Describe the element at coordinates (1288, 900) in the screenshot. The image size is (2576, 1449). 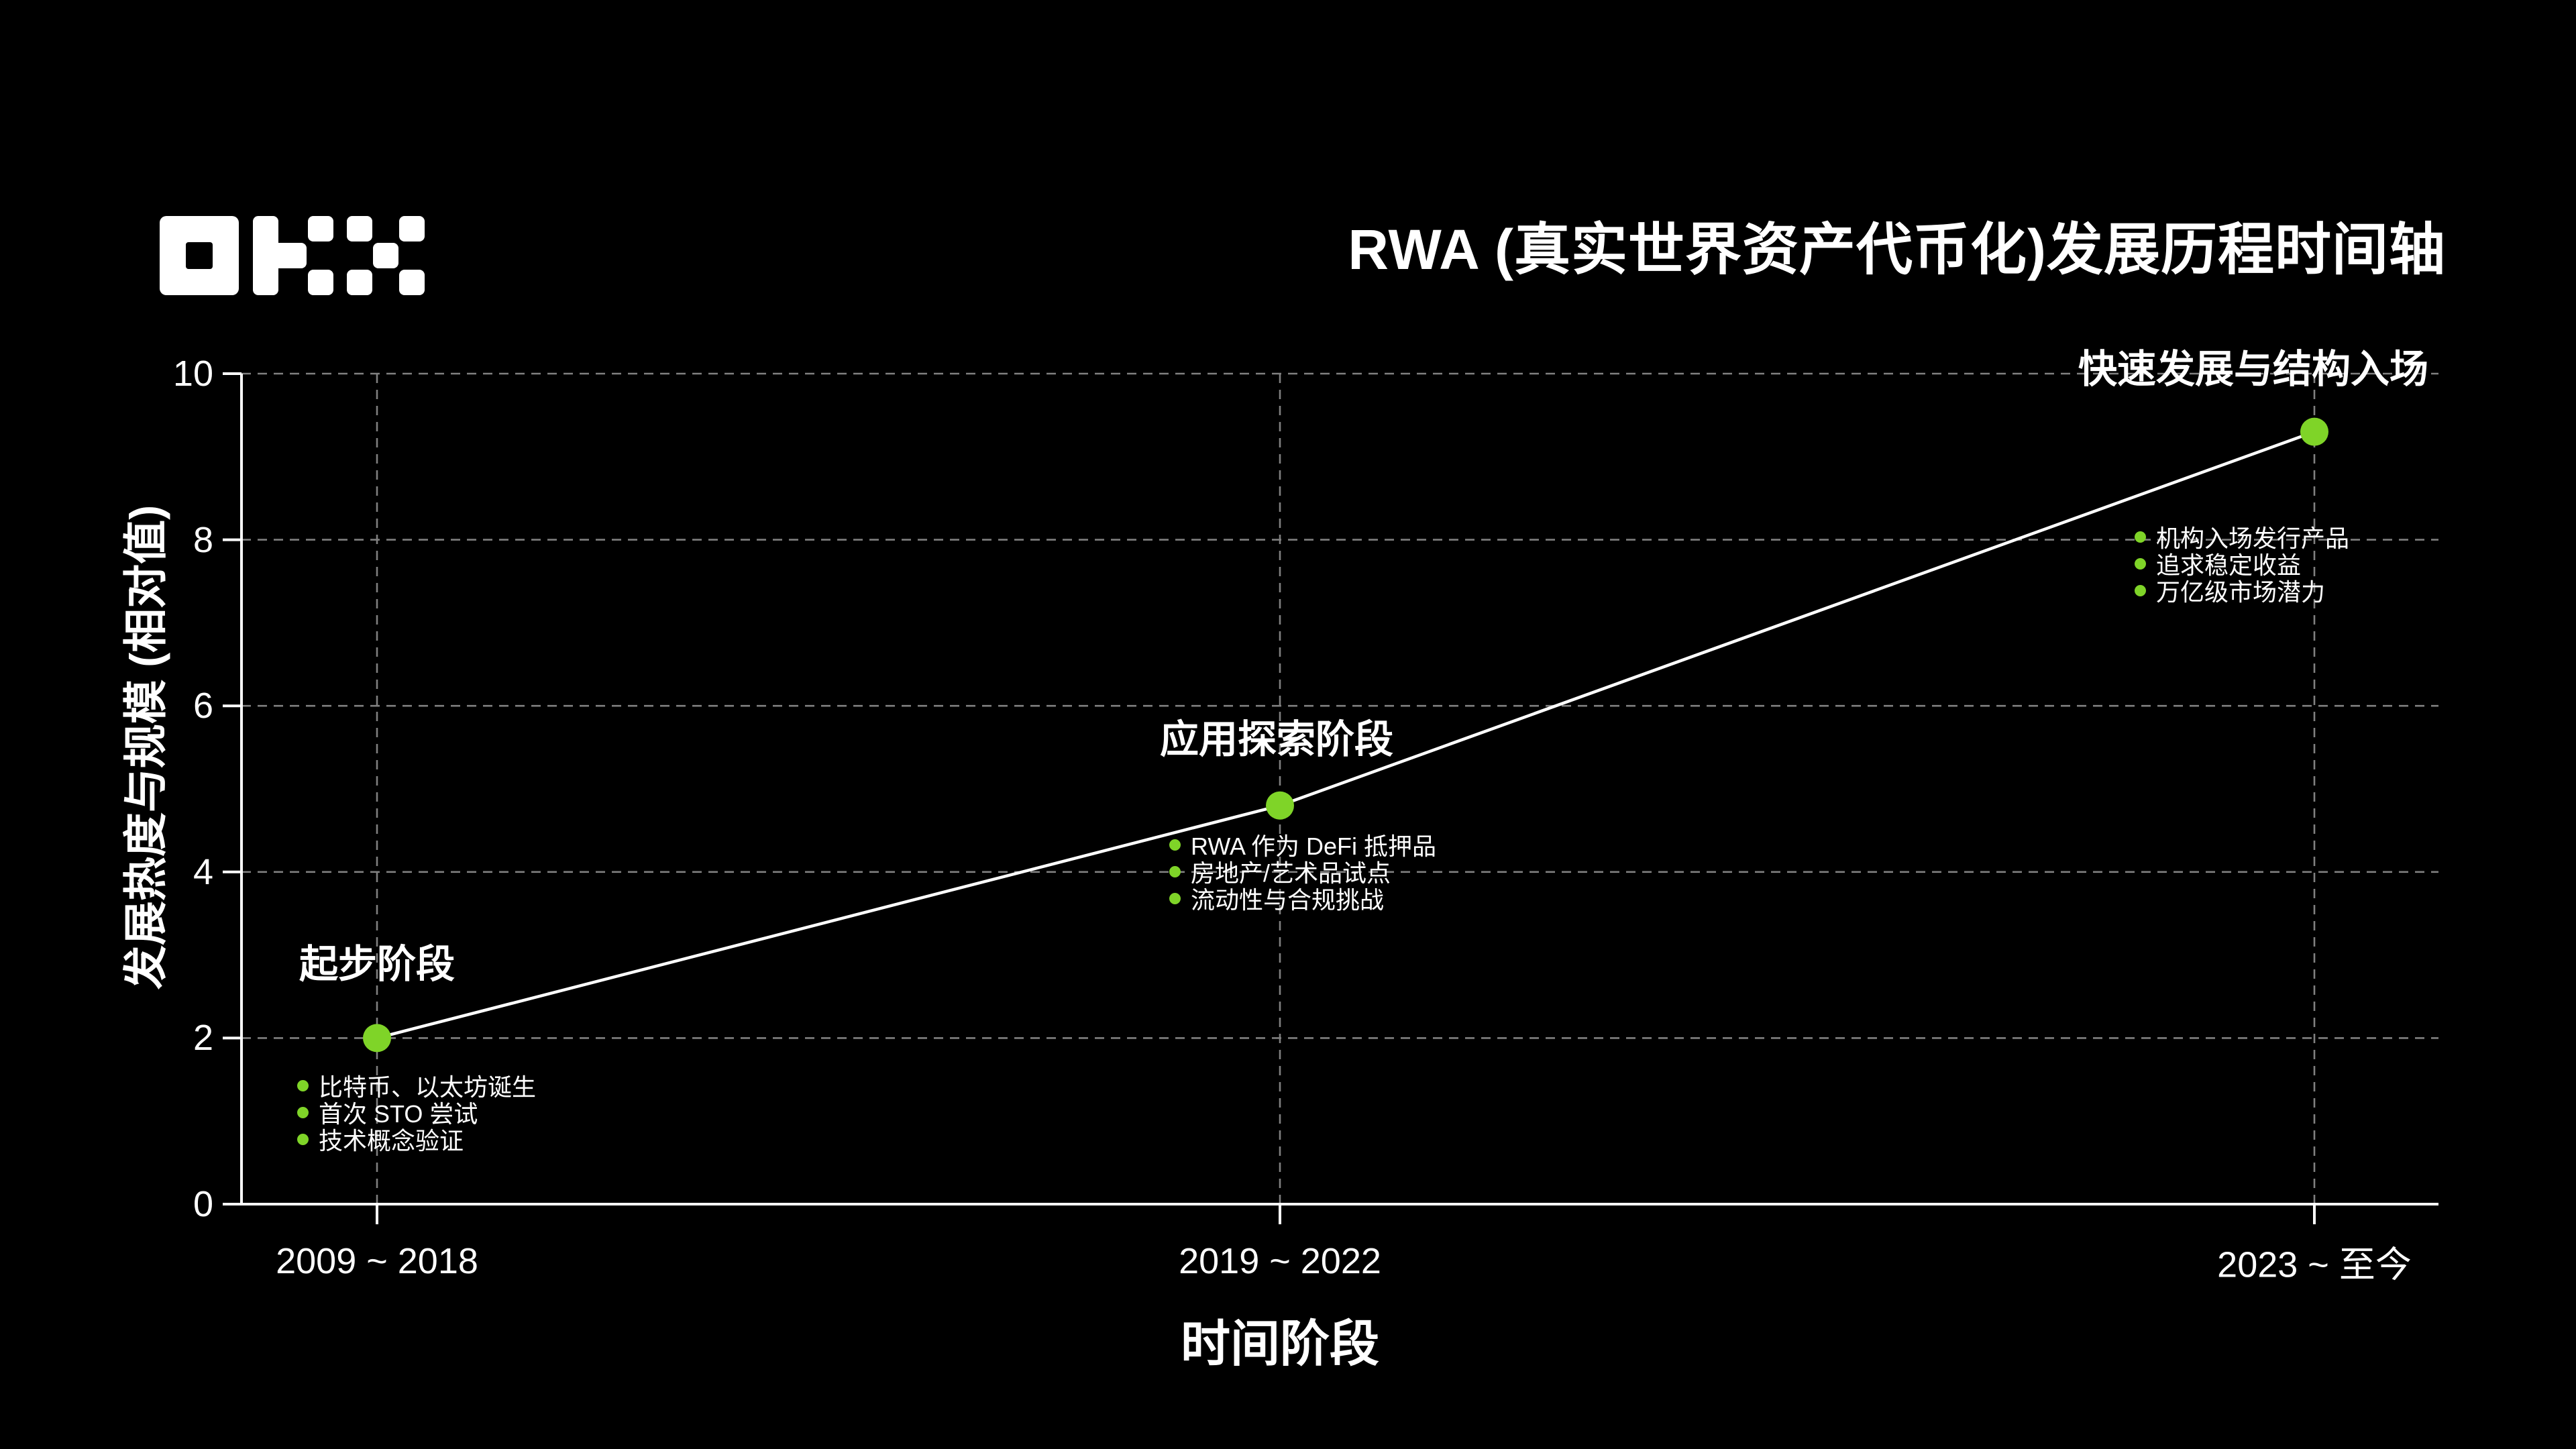
I see `bullet-text: 流动性与合规挑战` at that location.